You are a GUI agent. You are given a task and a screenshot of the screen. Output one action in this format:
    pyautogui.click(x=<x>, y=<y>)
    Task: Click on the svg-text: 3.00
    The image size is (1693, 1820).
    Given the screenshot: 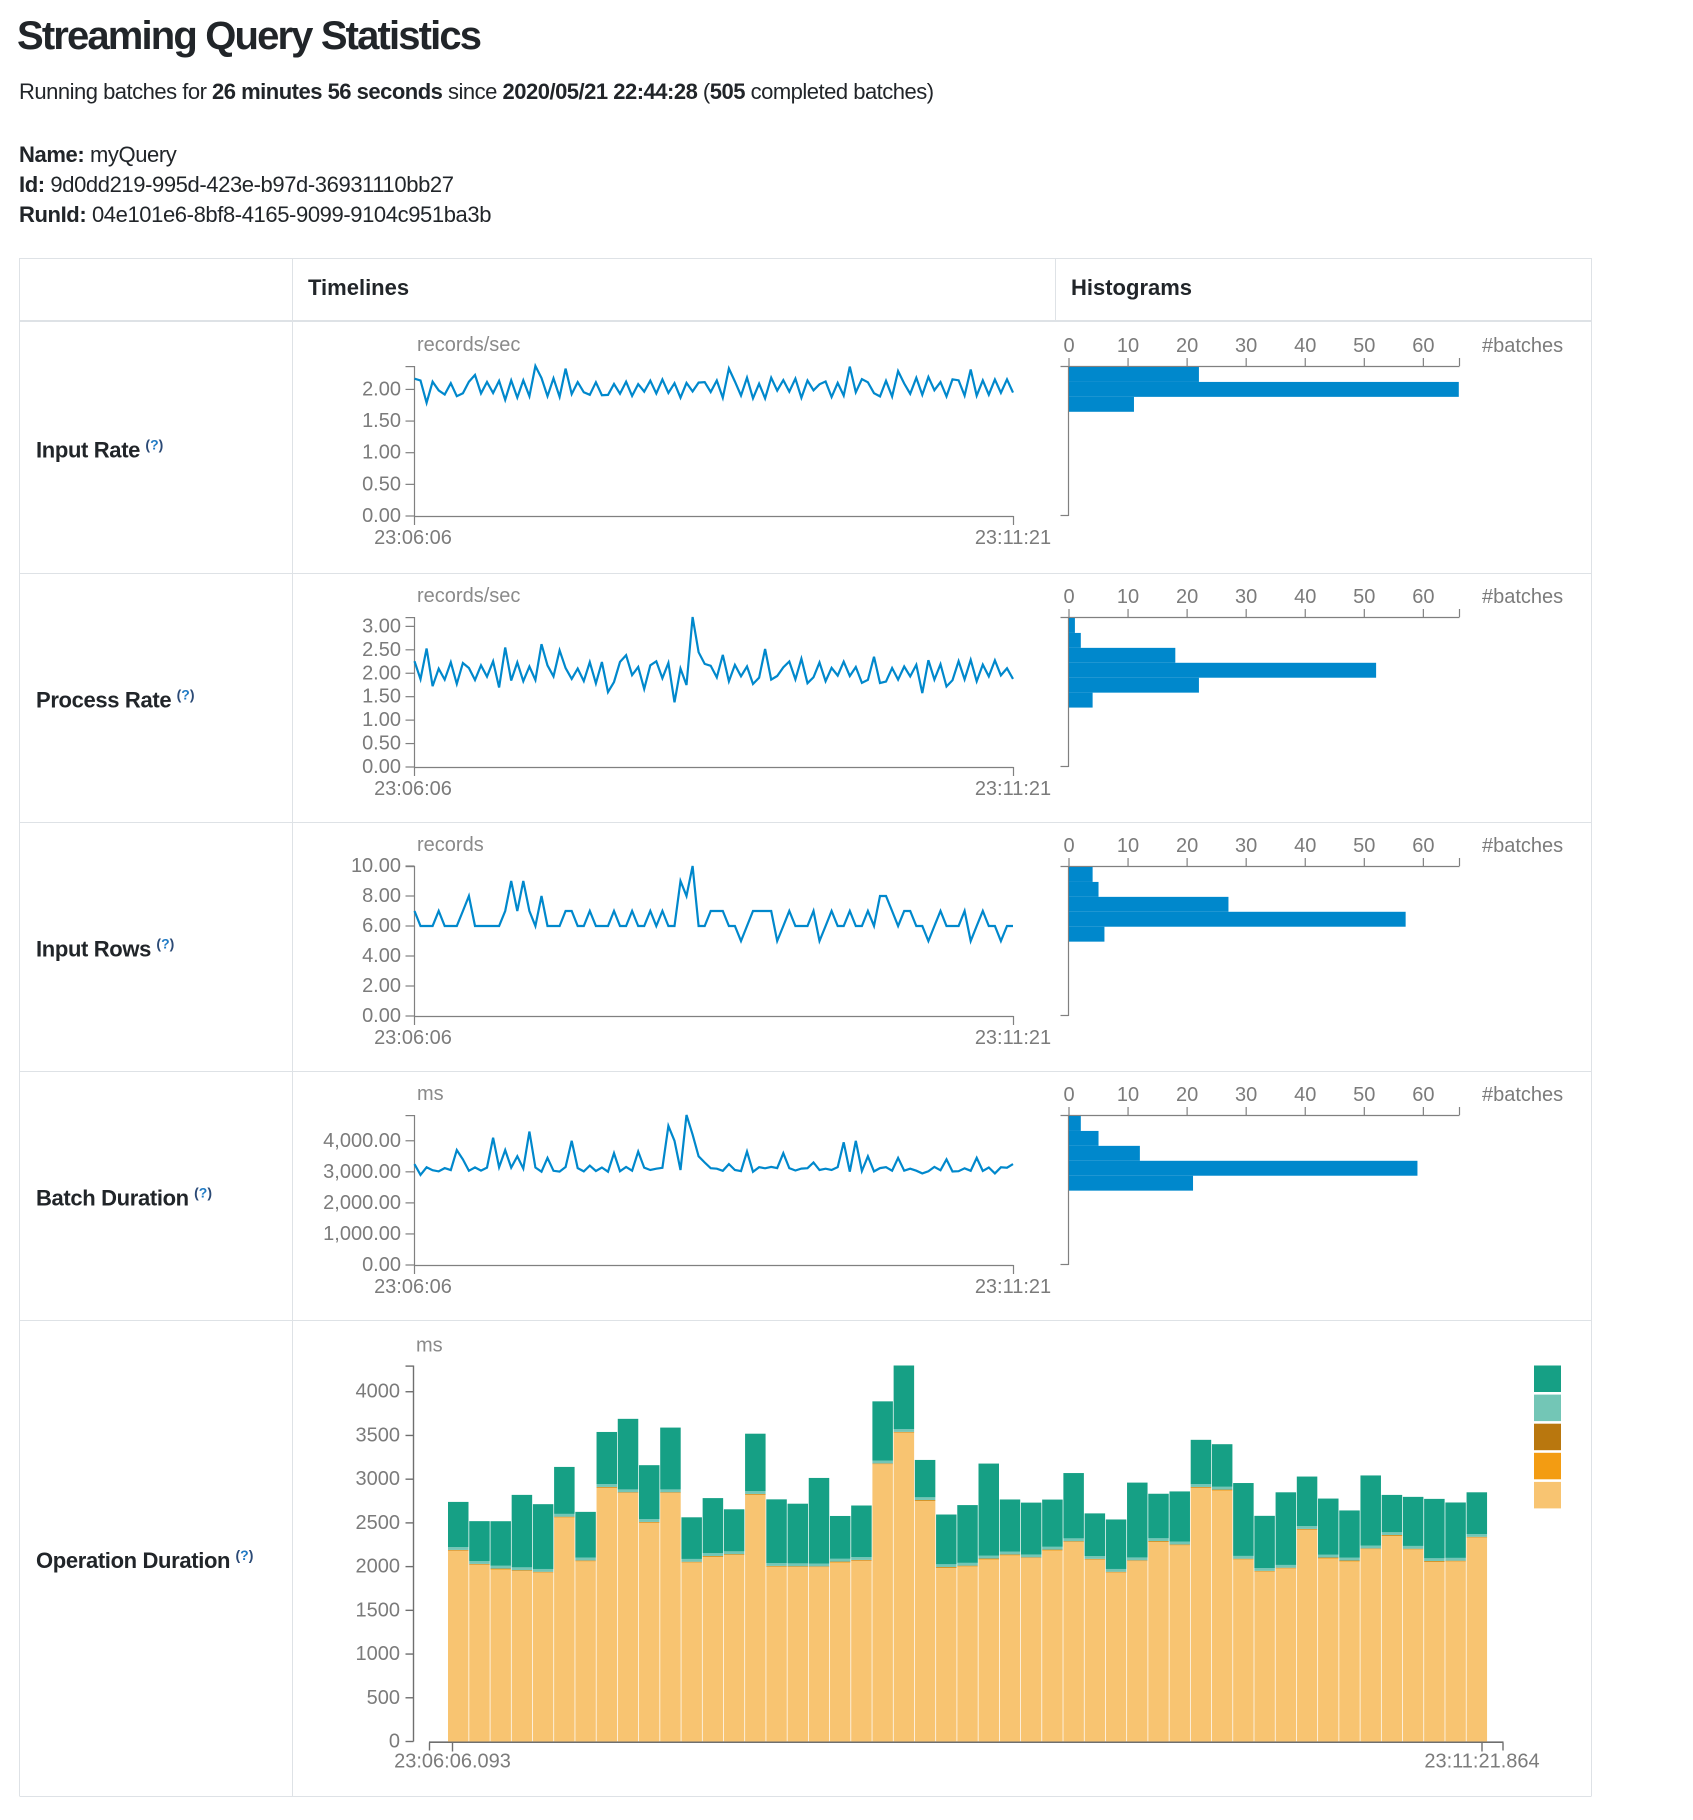 What is the action you would take?
    pyautogui.click(x=381, y=626)
    